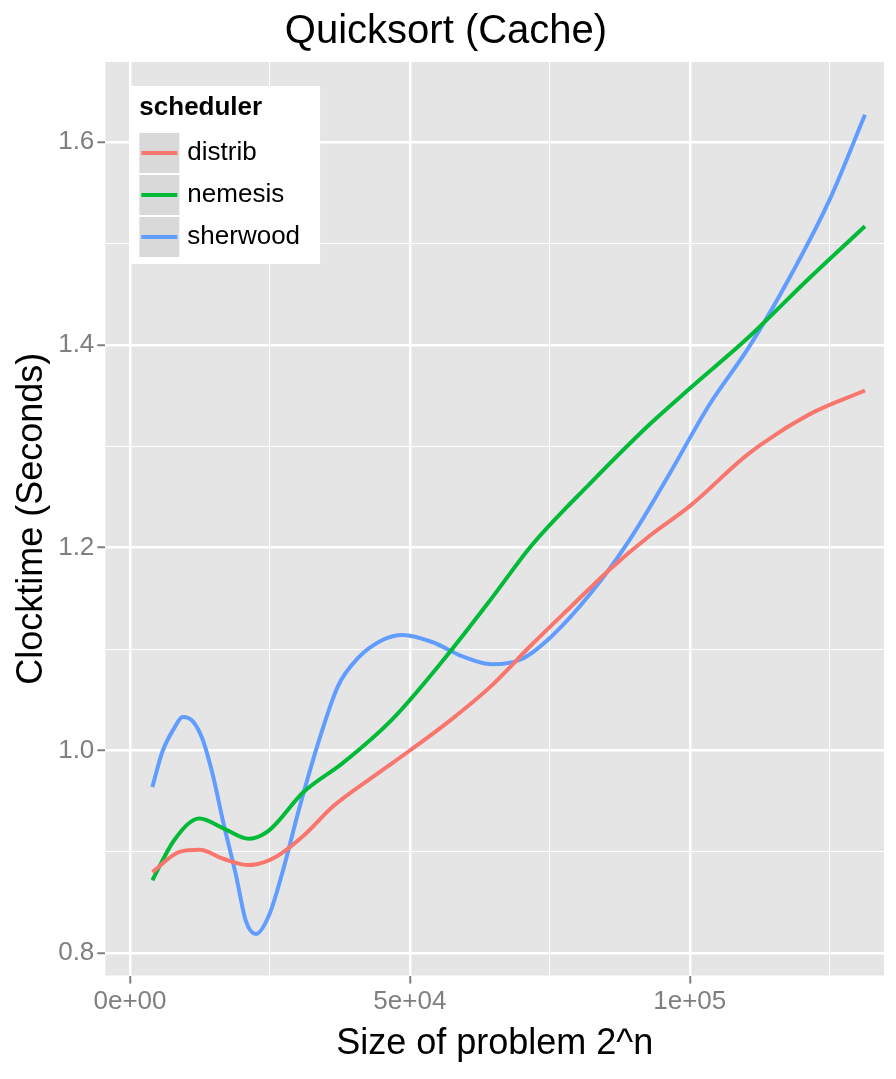 This screenshot has width=896, height=1079. Describe the element at coordinates (130, 1000) in the screenshot. I see `x-tick-label: 0e+00` at that location.